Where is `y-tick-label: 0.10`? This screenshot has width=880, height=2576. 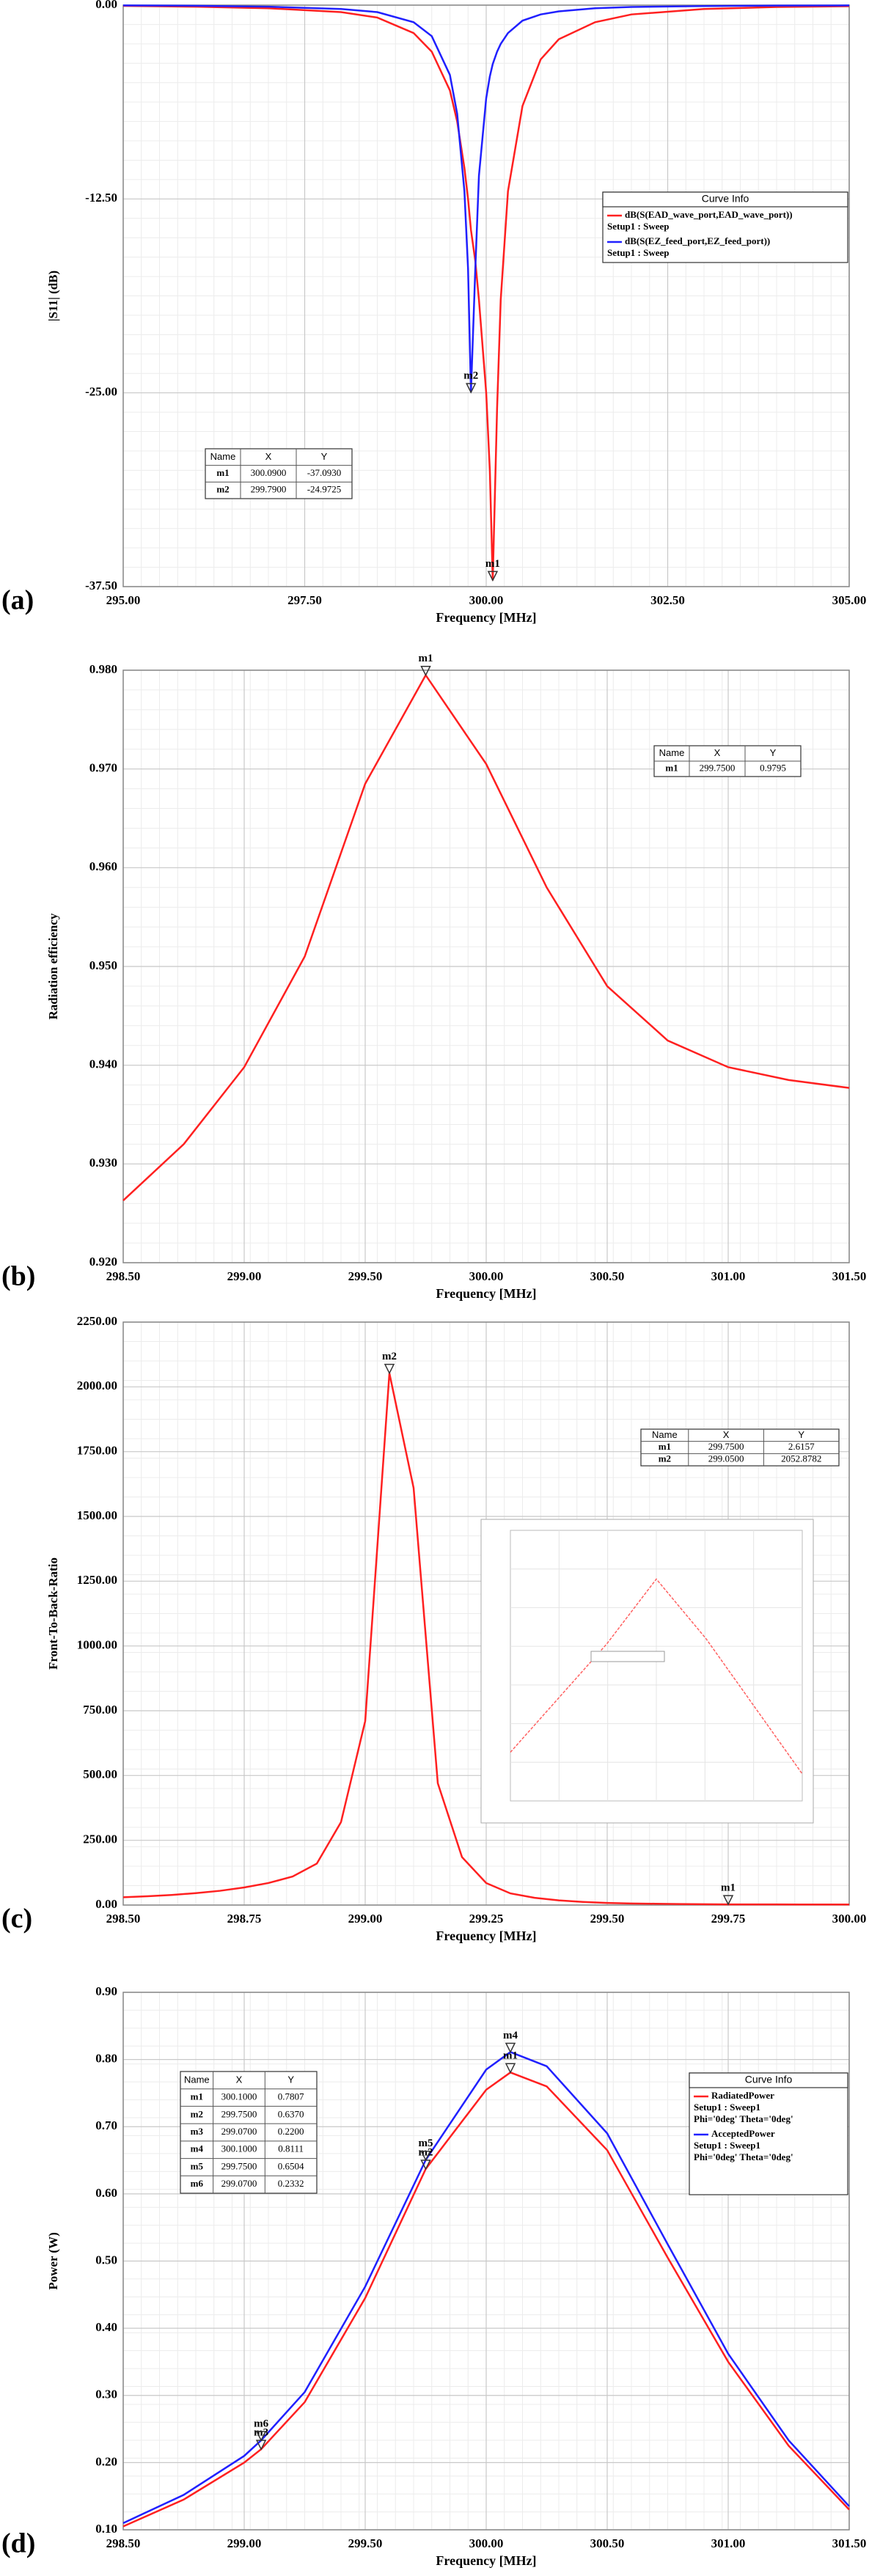
y-tick-label: 0.10 is located at coordinates (106, 2529).